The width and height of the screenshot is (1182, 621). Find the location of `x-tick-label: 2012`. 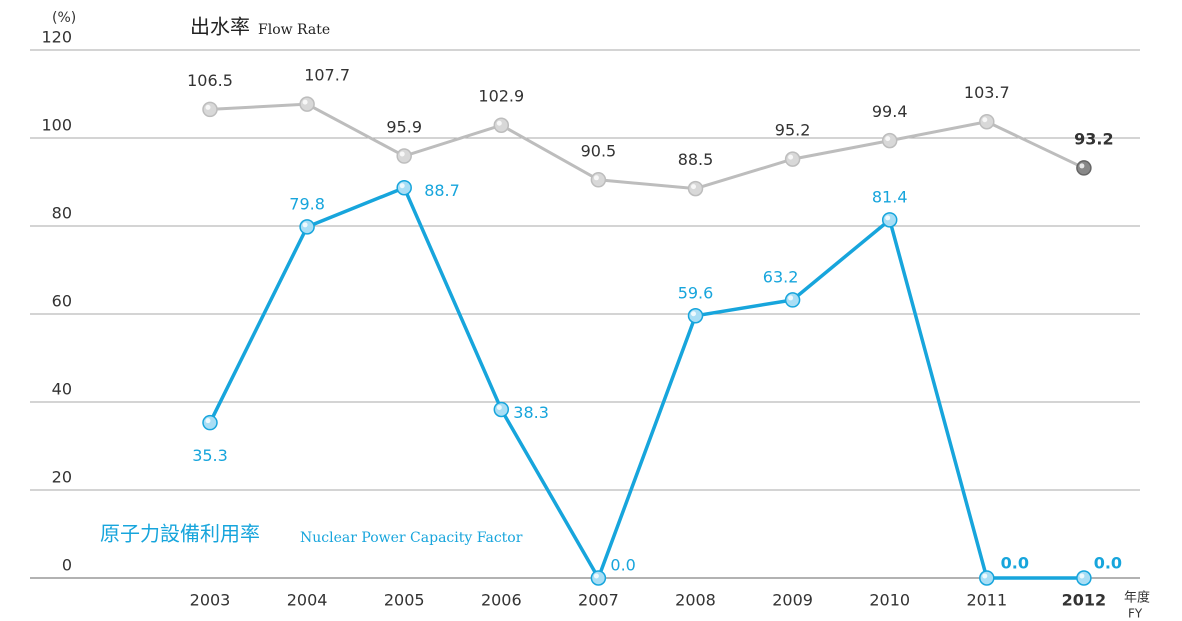

x-tick-label: 2012 is located at coordinates (1084, 600).